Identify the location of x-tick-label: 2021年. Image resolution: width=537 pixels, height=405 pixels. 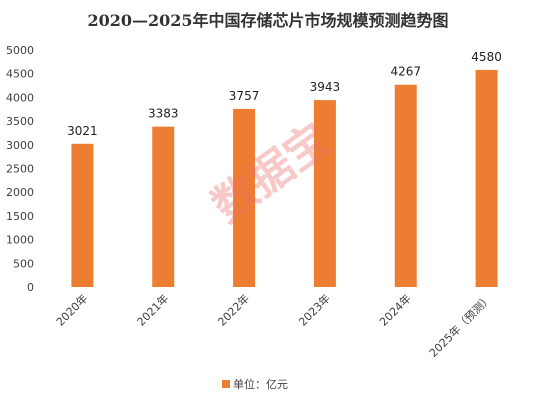
(152, 309).